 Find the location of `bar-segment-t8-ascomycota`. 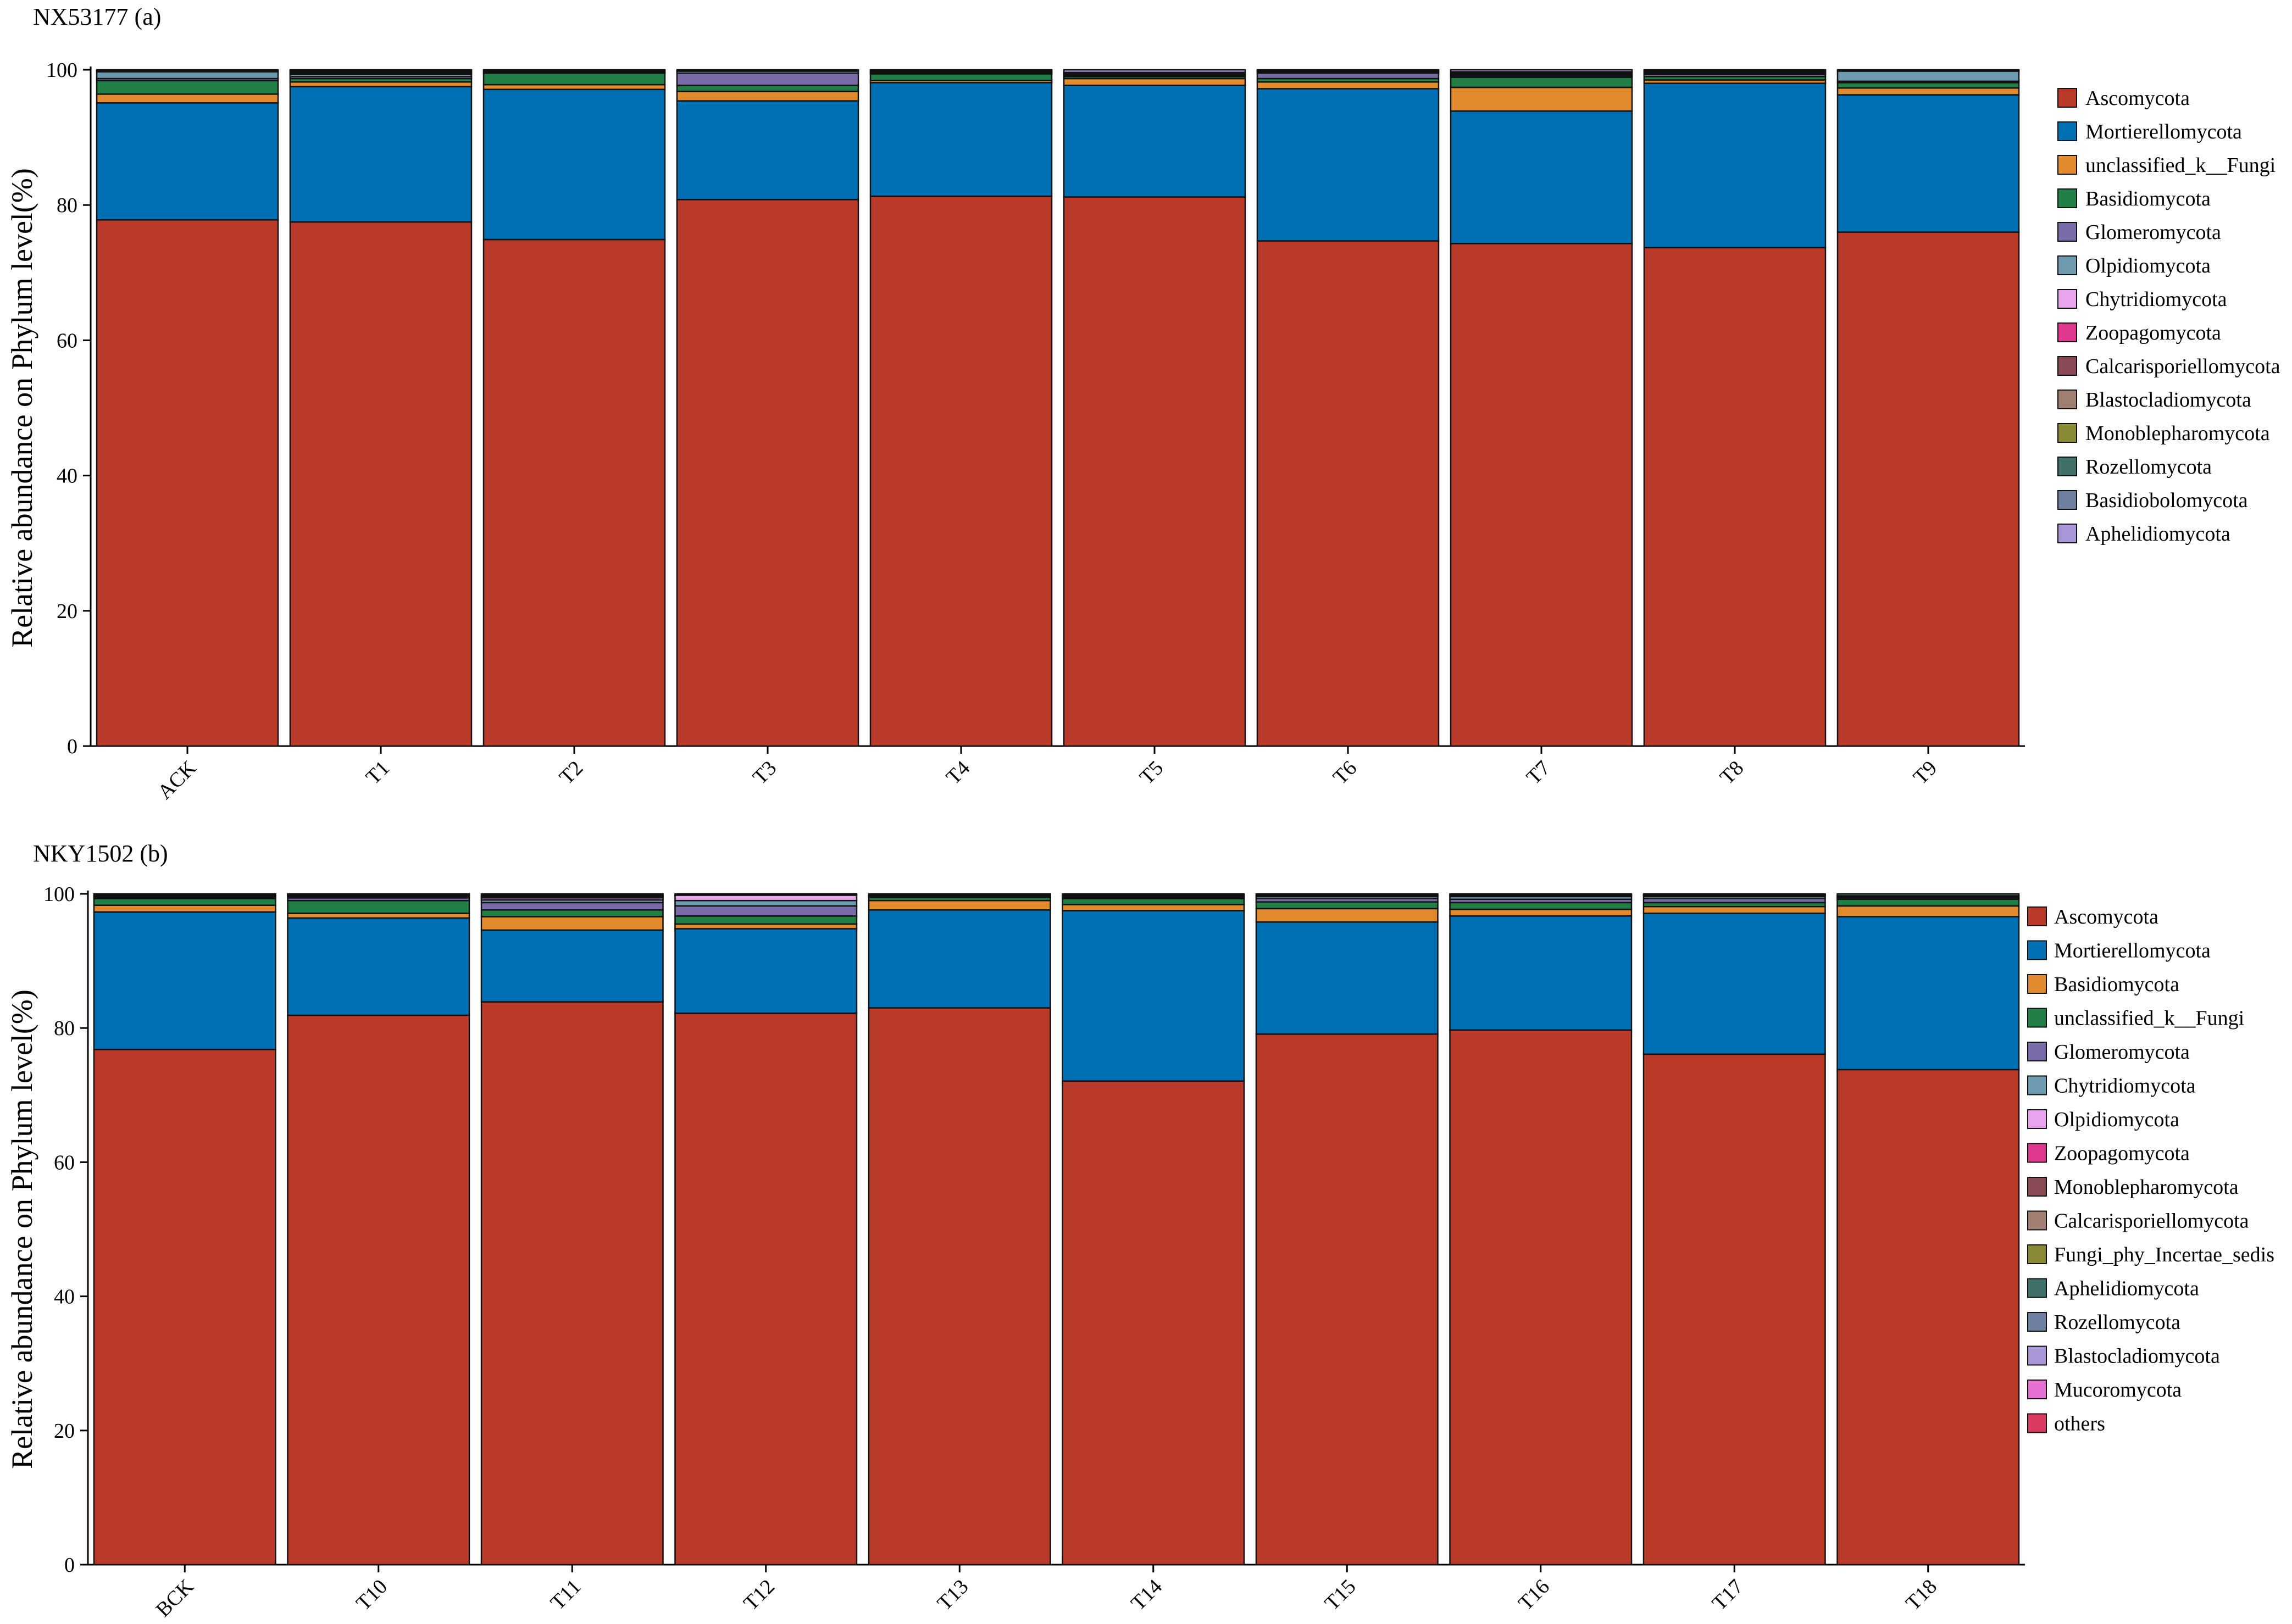

bar-segment-t8-ascomycota is located at coordinates (1735, 497).